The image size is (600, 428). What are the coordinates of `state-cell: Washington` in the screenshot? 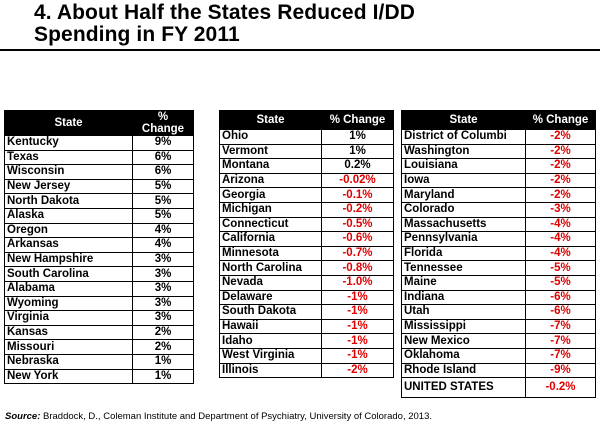 It's located at (463, 151).